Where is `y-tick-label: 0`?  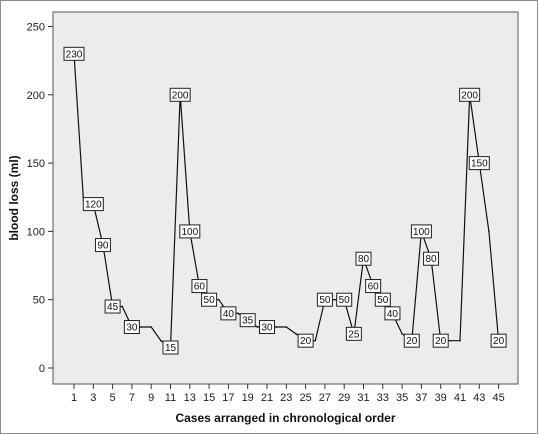
y-tick-label: 0 is located at coordinates (42, 369).